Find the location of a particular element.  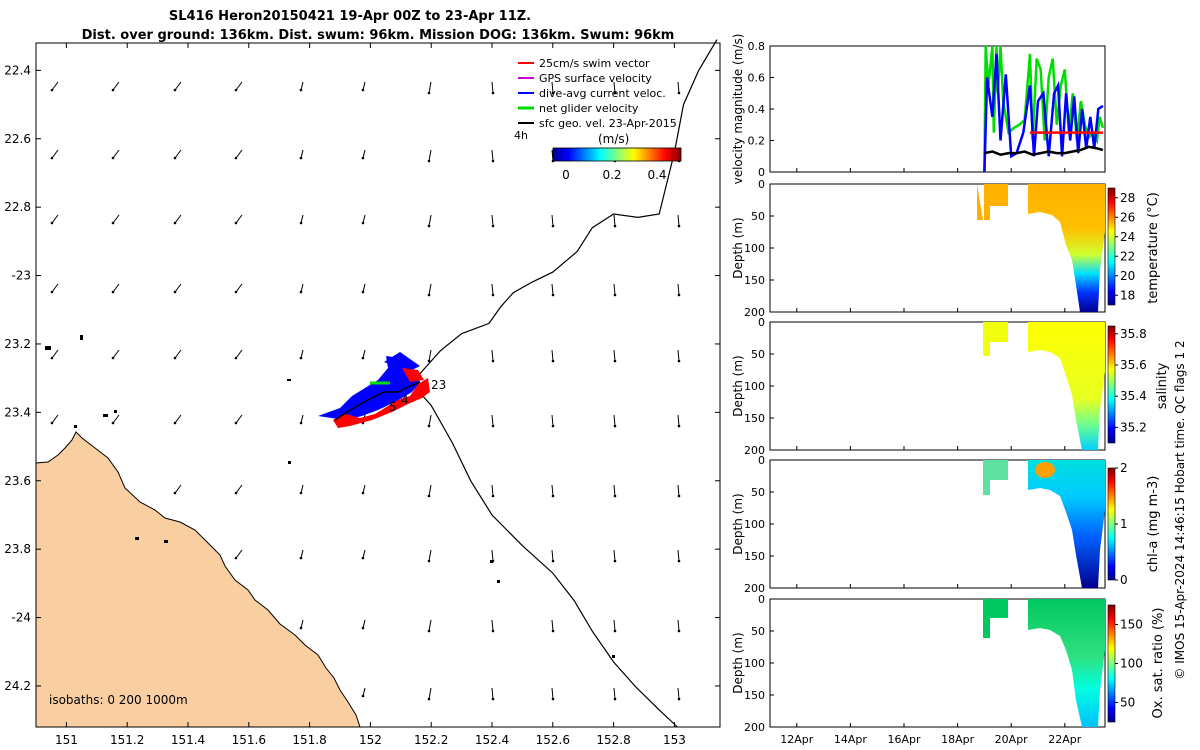

cbar-tick-label: 150 is located at coordinates (1131, 625).